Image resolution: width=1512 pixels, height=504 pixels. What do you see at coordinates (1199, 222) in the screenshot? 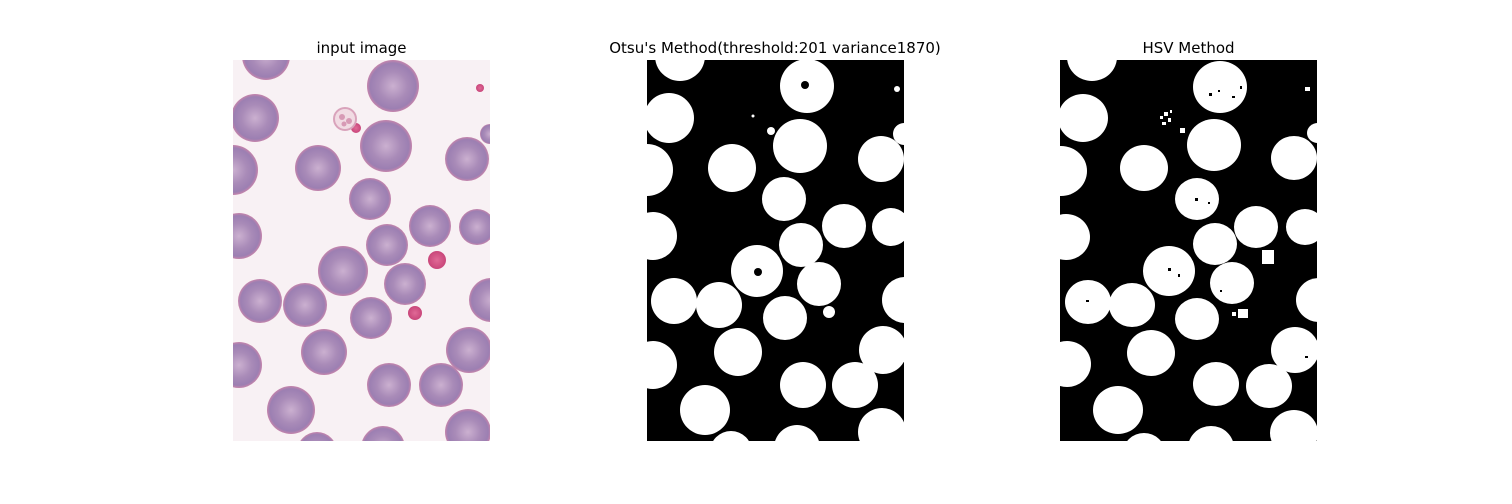
I see `hsv-mask-noise` at bounding box center [1199, 222].